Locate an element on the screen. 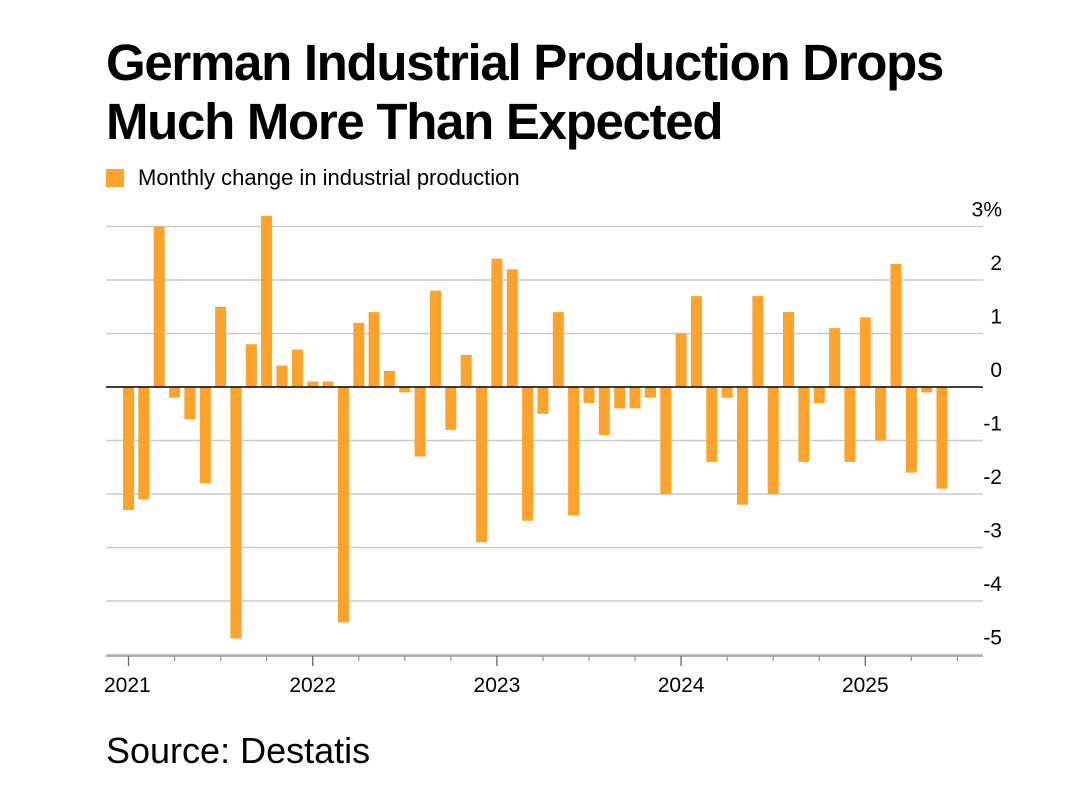  y-tick-label: 3% is located at coordinates (987, 210).